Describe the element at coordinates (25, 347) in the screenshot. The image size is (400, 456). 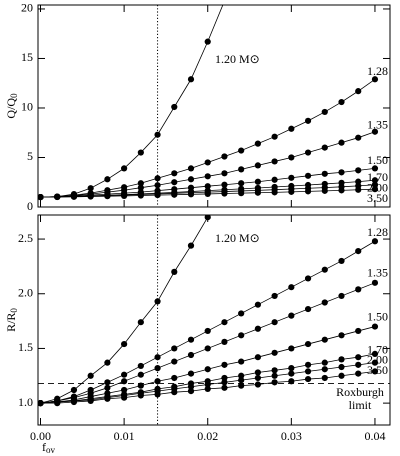
I see `y-tick-label: 1.5` at that location.